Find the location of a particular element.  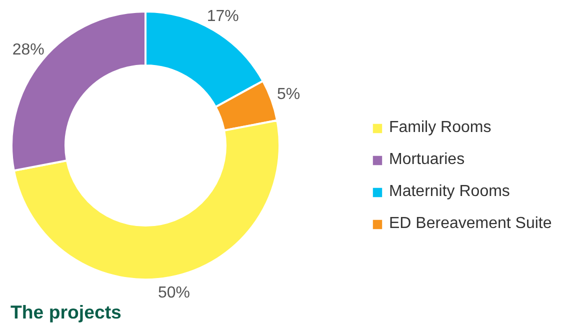

legend-label: Mortuaries is located at coordinates (427, 160).